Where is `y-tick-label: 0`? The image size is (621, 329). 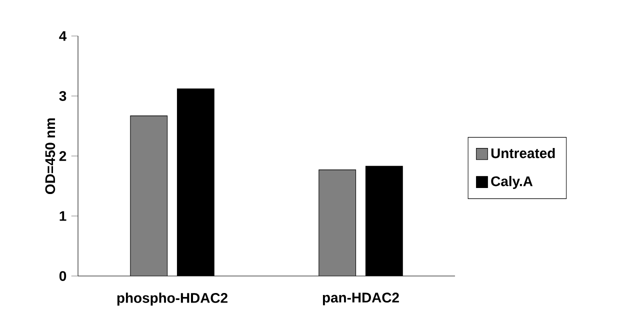
y-tick-label: 0 is located at coordinates (62, 276).